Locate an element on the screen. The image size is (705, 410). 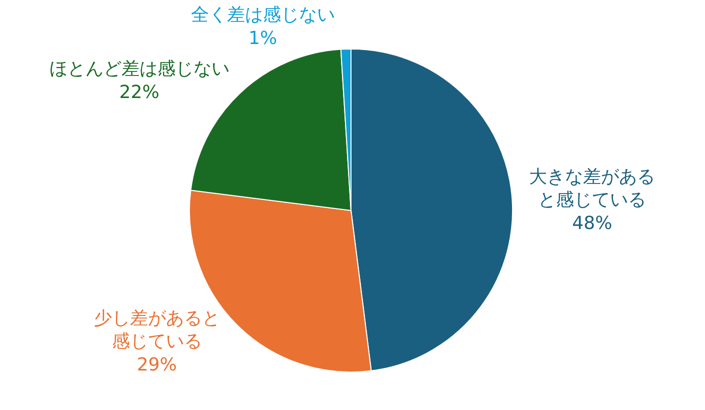
data-label: 22% is located at coordinates (139, 93).